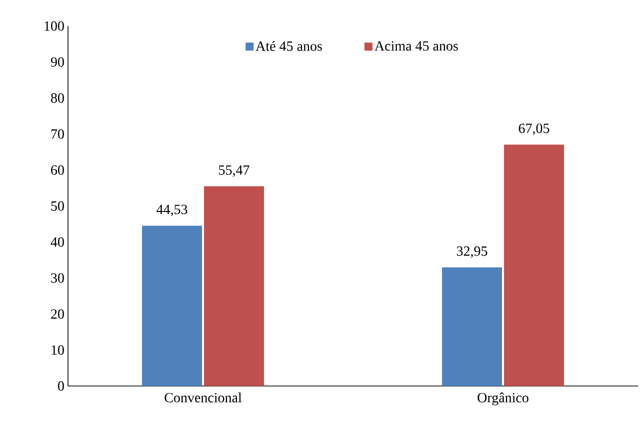  What do you see at coordinates (57, 278) in the screenshot?
I see `y-tick-label: 30` at bounding box center [57, 278].